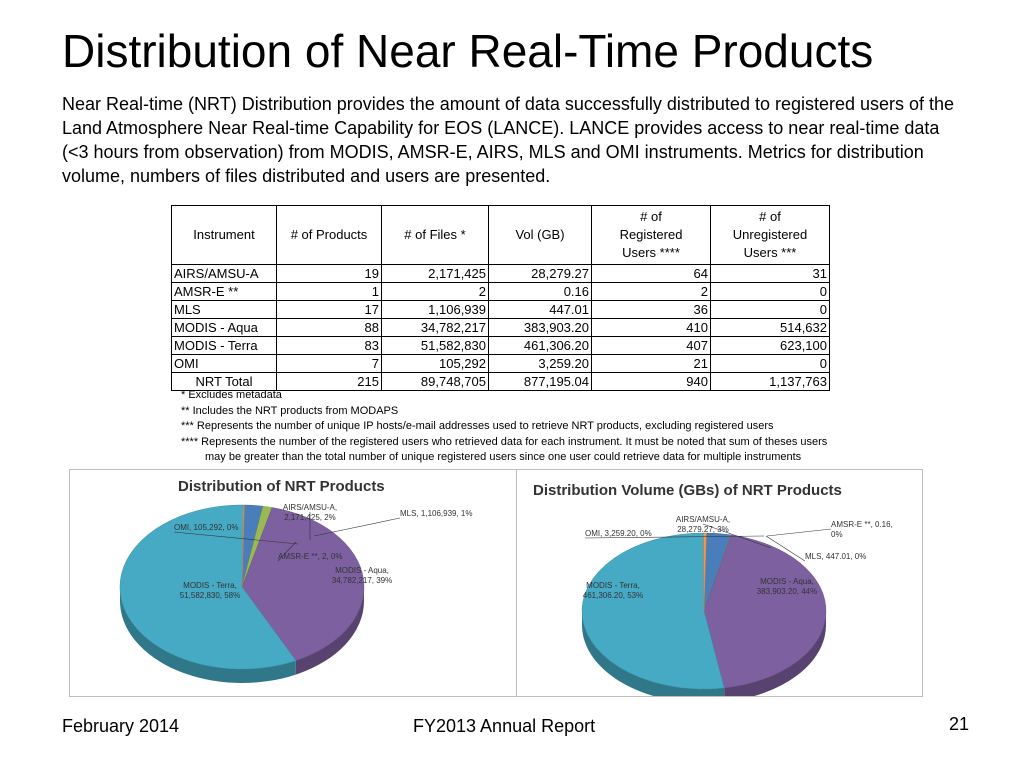 The width and height of the screenshot is (1024, 768). I want to click on header-unregistered: # of Unregistered Users ***, so click(770, 235).